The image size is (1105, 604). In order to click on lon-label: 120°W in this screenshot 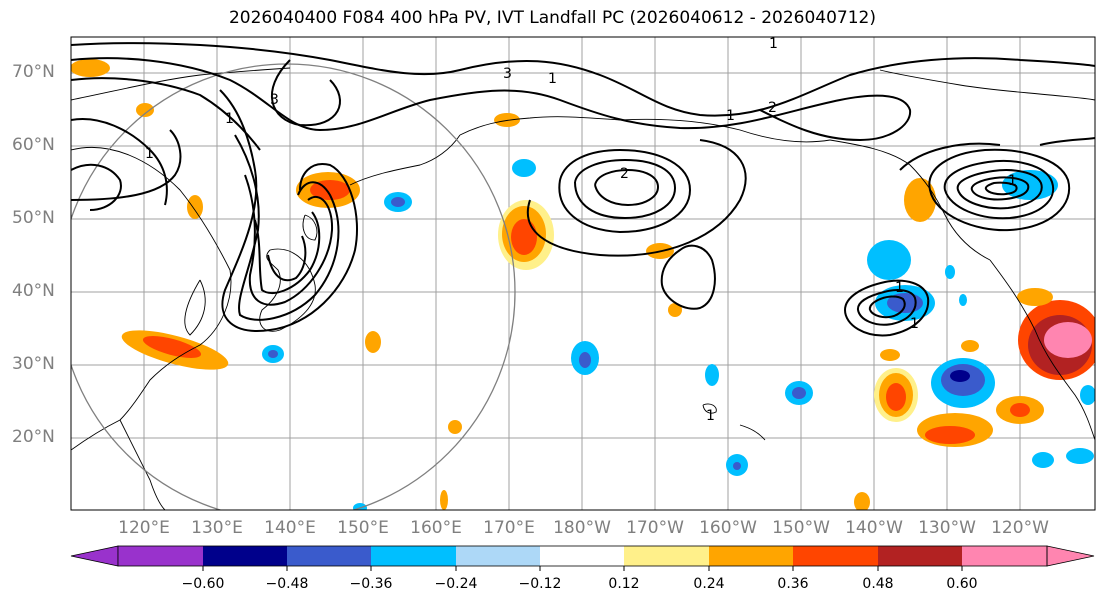, I will do `click(1020, 528)`.